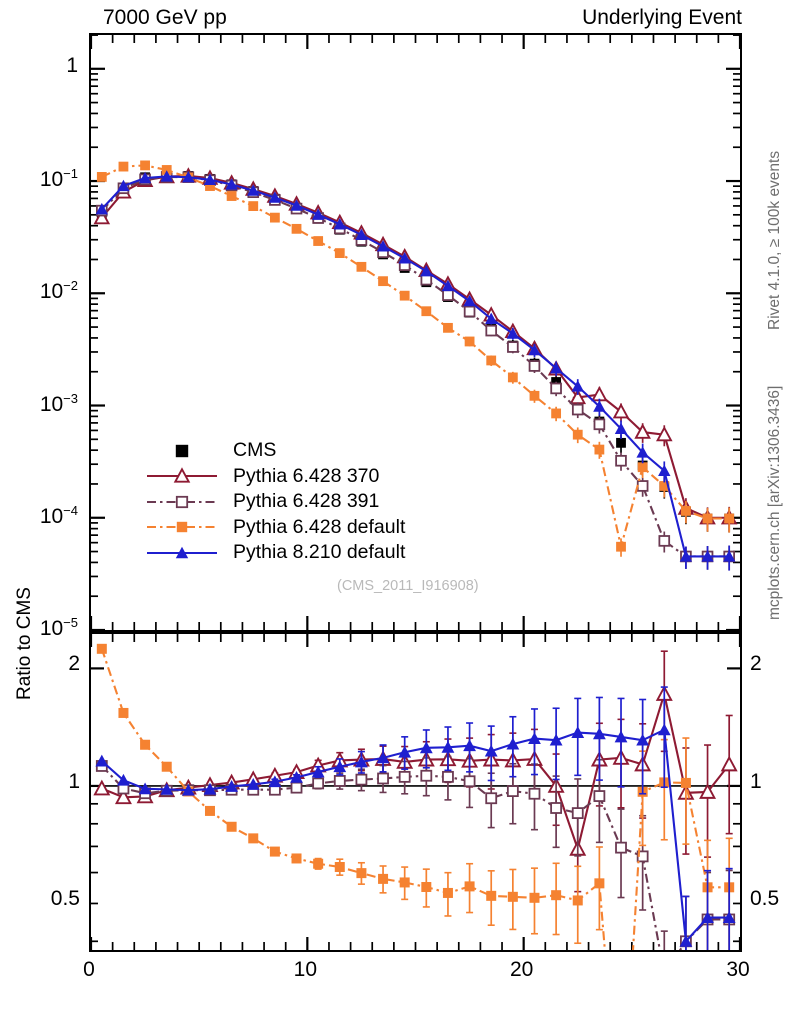 The height and width of the screenshot is (1024, 786). I want to click on legend-label: Pythia 6.428 default, so click(319, 526).